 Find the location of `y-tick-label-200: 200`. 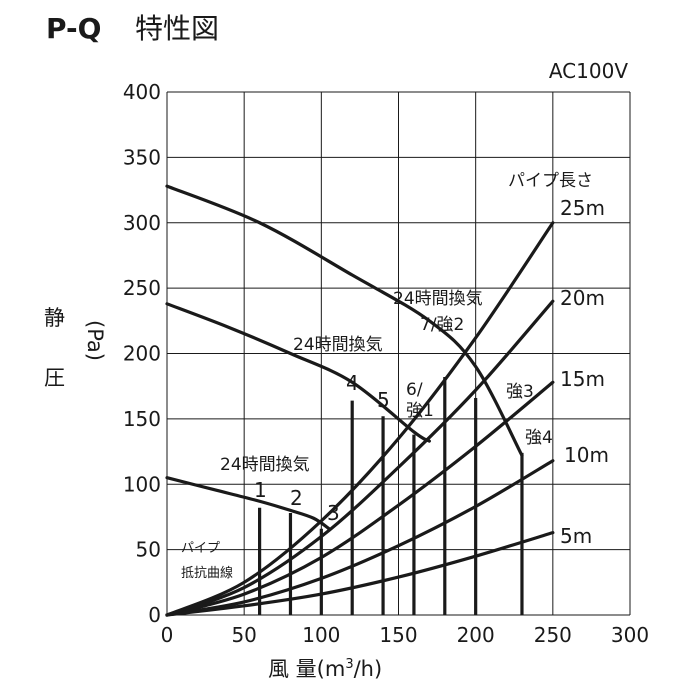

y-tick-label-200: 200 is located at coordinates (142, 354).